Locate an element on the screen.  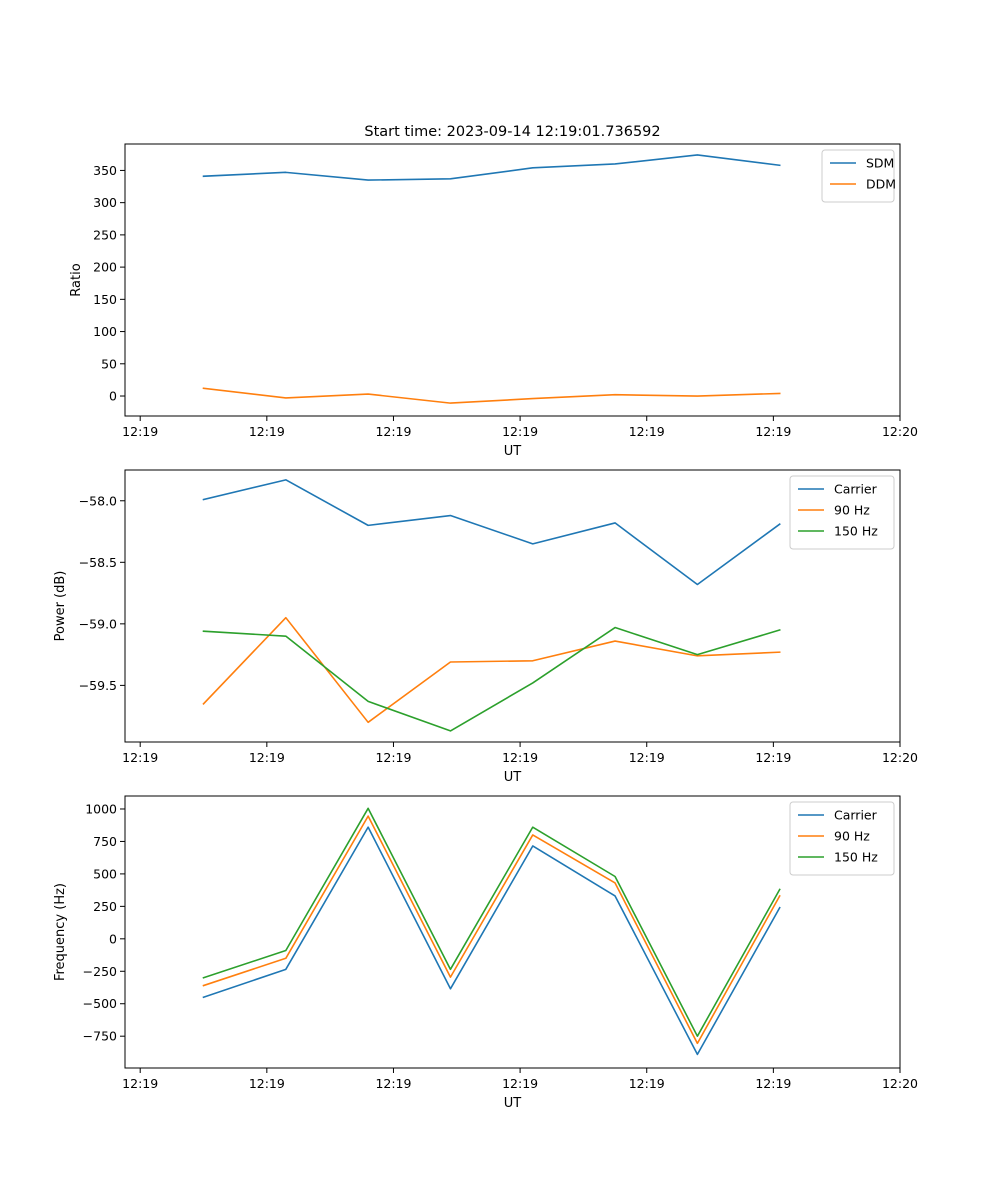
legend: SDM DDM is located at coordinates (858, 176).